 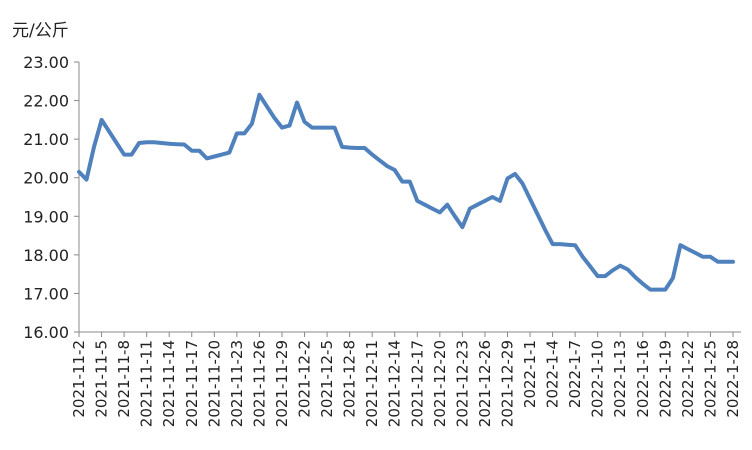 I want to click on y-tick-label: 19.00, so click(x=46, y=216).